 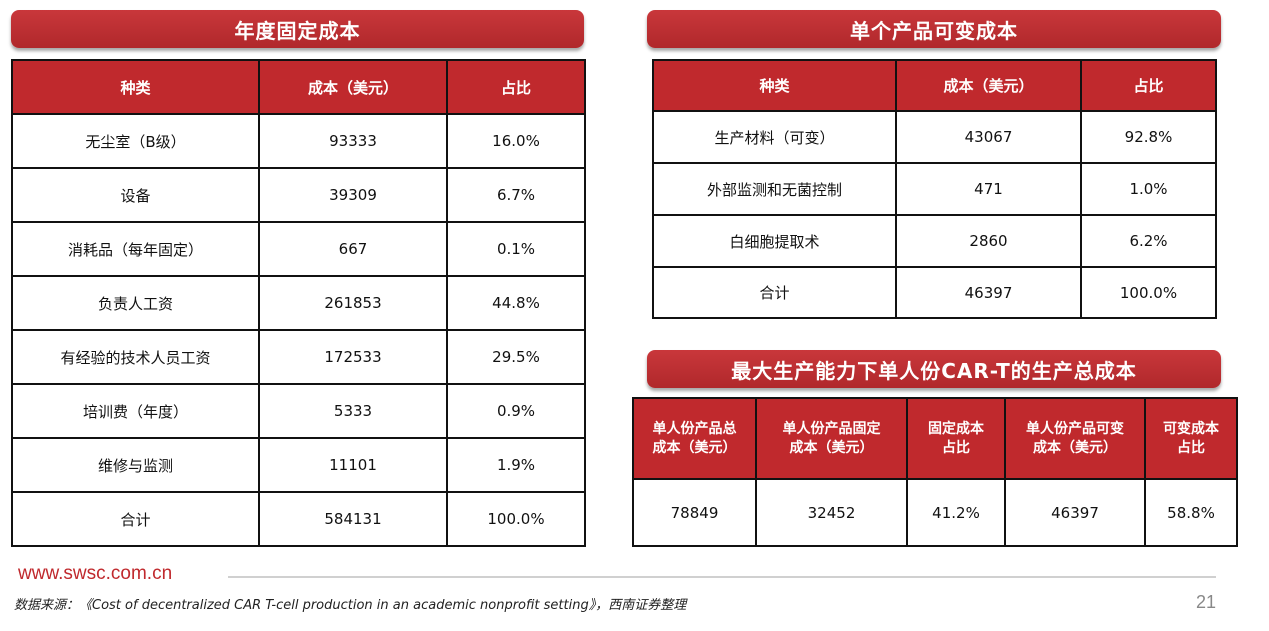 What do you see at coordinates (774, 189) in the screenshot?
I see `cell-category: 外部监测和无菌控制` at bounding box center [774, 189].